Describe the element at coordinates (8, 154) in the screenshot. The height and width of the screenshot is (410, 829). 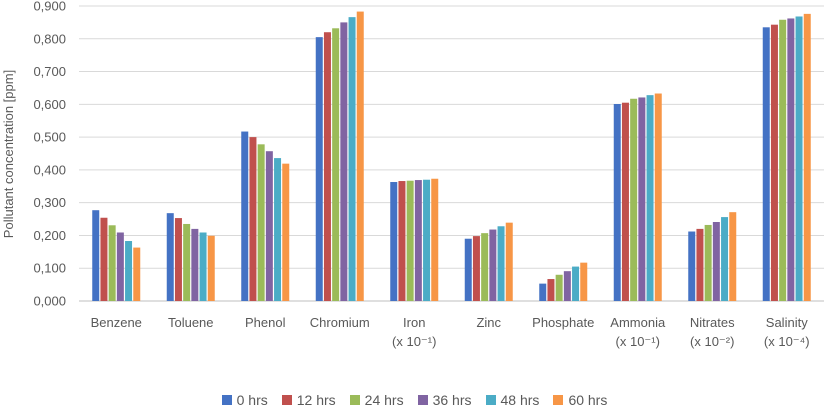
I see `y-axis-title: Pollutant concentration [ppm]` at that location.